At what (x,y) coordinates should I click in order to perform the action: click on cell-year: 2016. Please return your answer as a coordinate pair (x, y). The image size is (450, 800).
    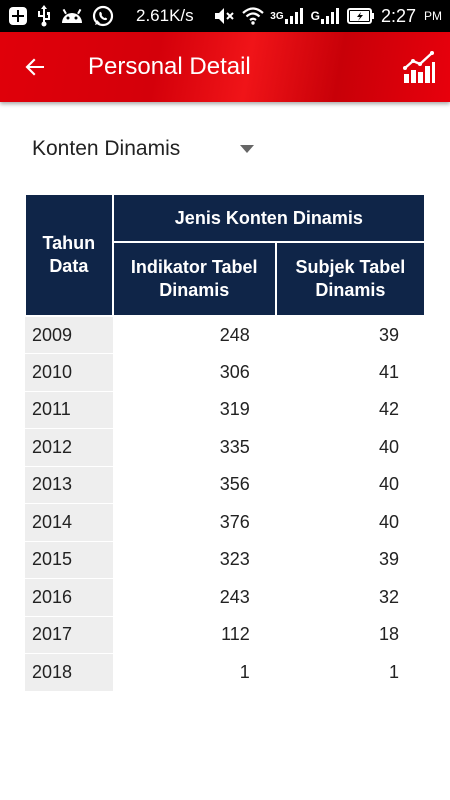
    Looking at the image, I should click on (69, 597).